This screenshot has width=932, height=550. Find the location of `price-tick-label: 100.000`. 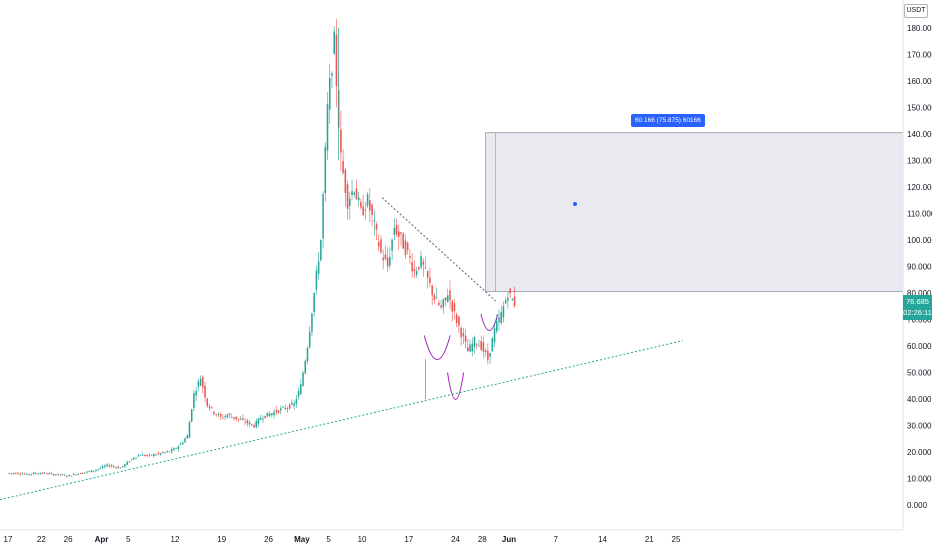

price-tick-label: 100.000 is located at coordinates (919, 240).